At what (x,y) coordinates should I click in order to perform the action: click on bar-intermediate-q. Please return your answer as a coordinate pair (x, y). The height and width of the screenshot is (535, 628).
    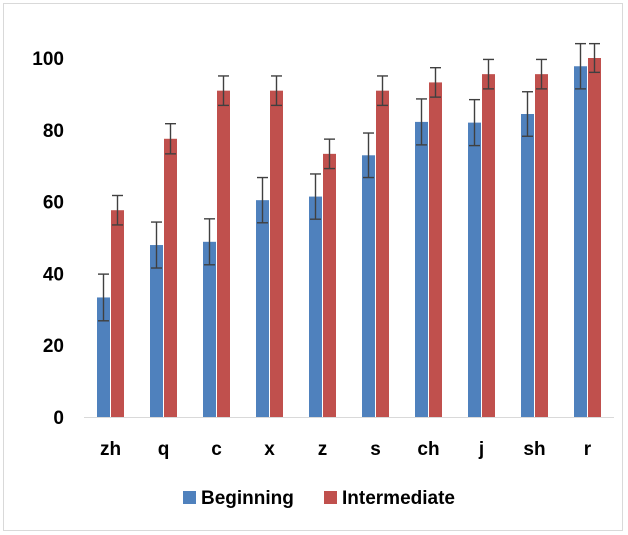
    Looking at the image, I should click on (170, 277).